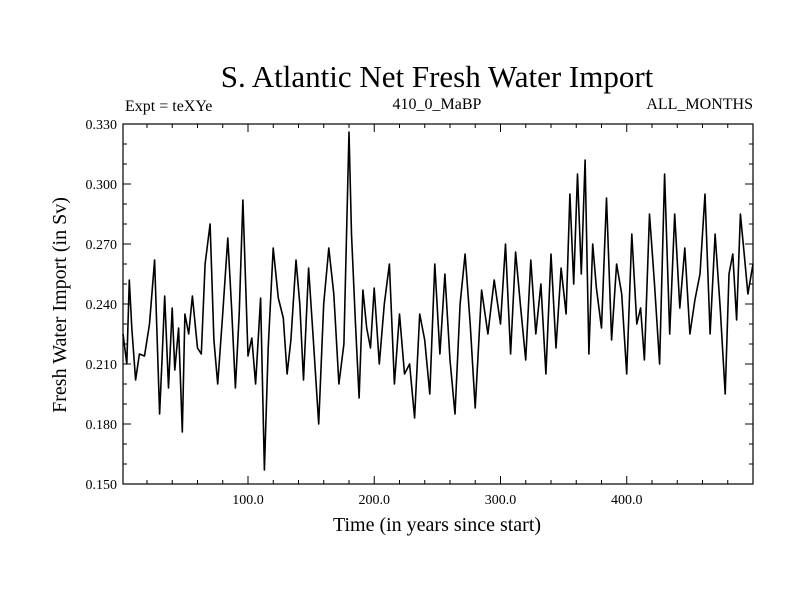 The height and width of the screenshot is (600, 800). Describe the element at coordinates (437, 525) in the screenshot. I see `x-axis-label: Time (in years since start)` at that location.